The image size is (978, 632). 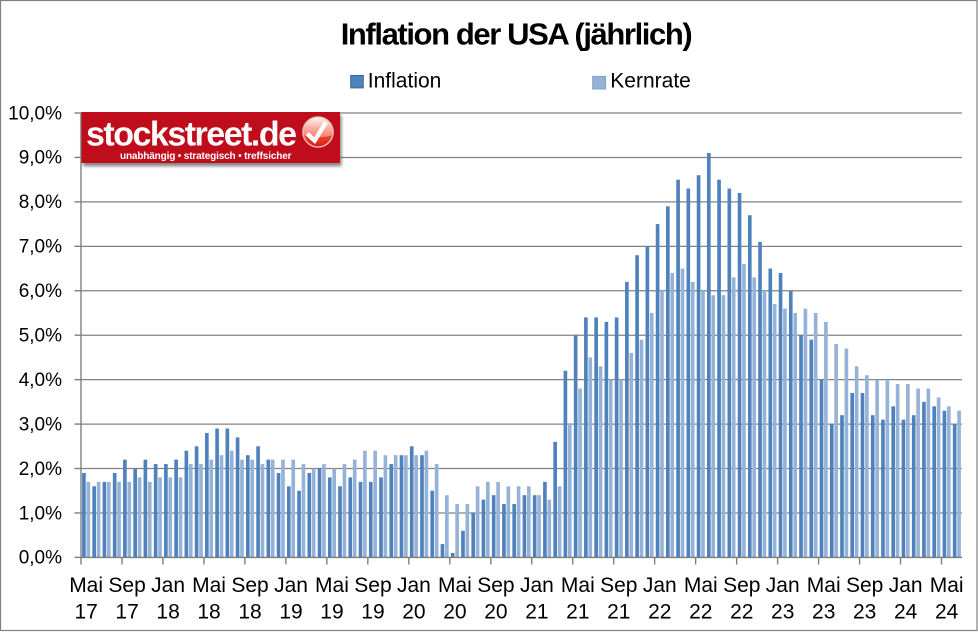 What do you see at coordinates (206, 156) in the screenshot?
I see `svg-text:unabhängig • strategisch • tre: unabhängig • strategisch • treffsicher` at bounding box center [206, 156].